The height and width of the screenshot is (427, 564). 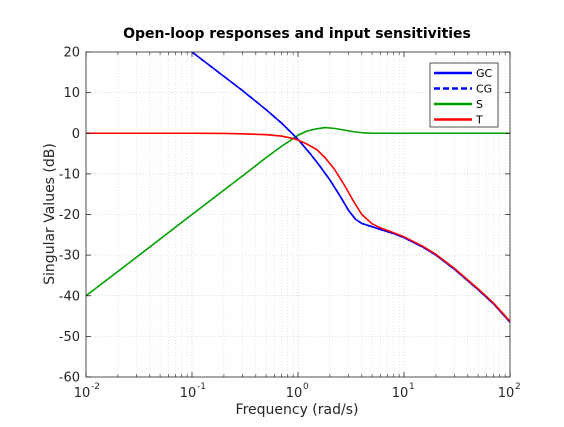 What do you see at coordinates (479, 120) in the screenshot?
I see `legend-label-t: T` at bounding box center [479, 120].